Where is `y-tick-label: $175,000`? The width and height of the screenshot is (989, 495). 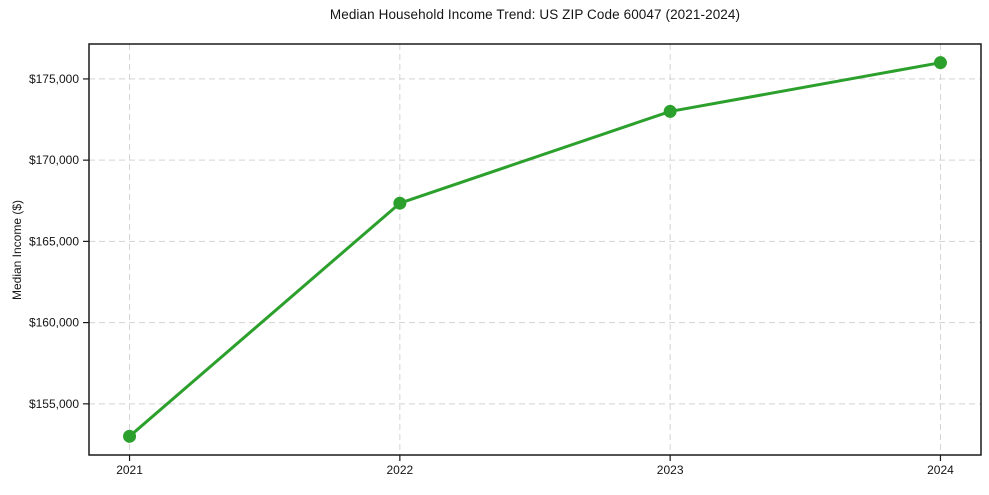 y-tick-label: $175,000 is located at coordinates (54, 79).